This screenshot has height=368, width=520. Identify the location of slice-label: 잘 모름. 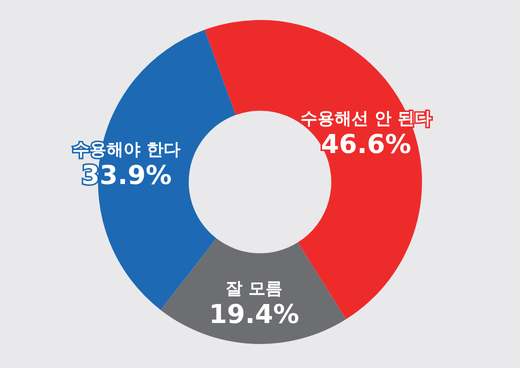
(254, 288).